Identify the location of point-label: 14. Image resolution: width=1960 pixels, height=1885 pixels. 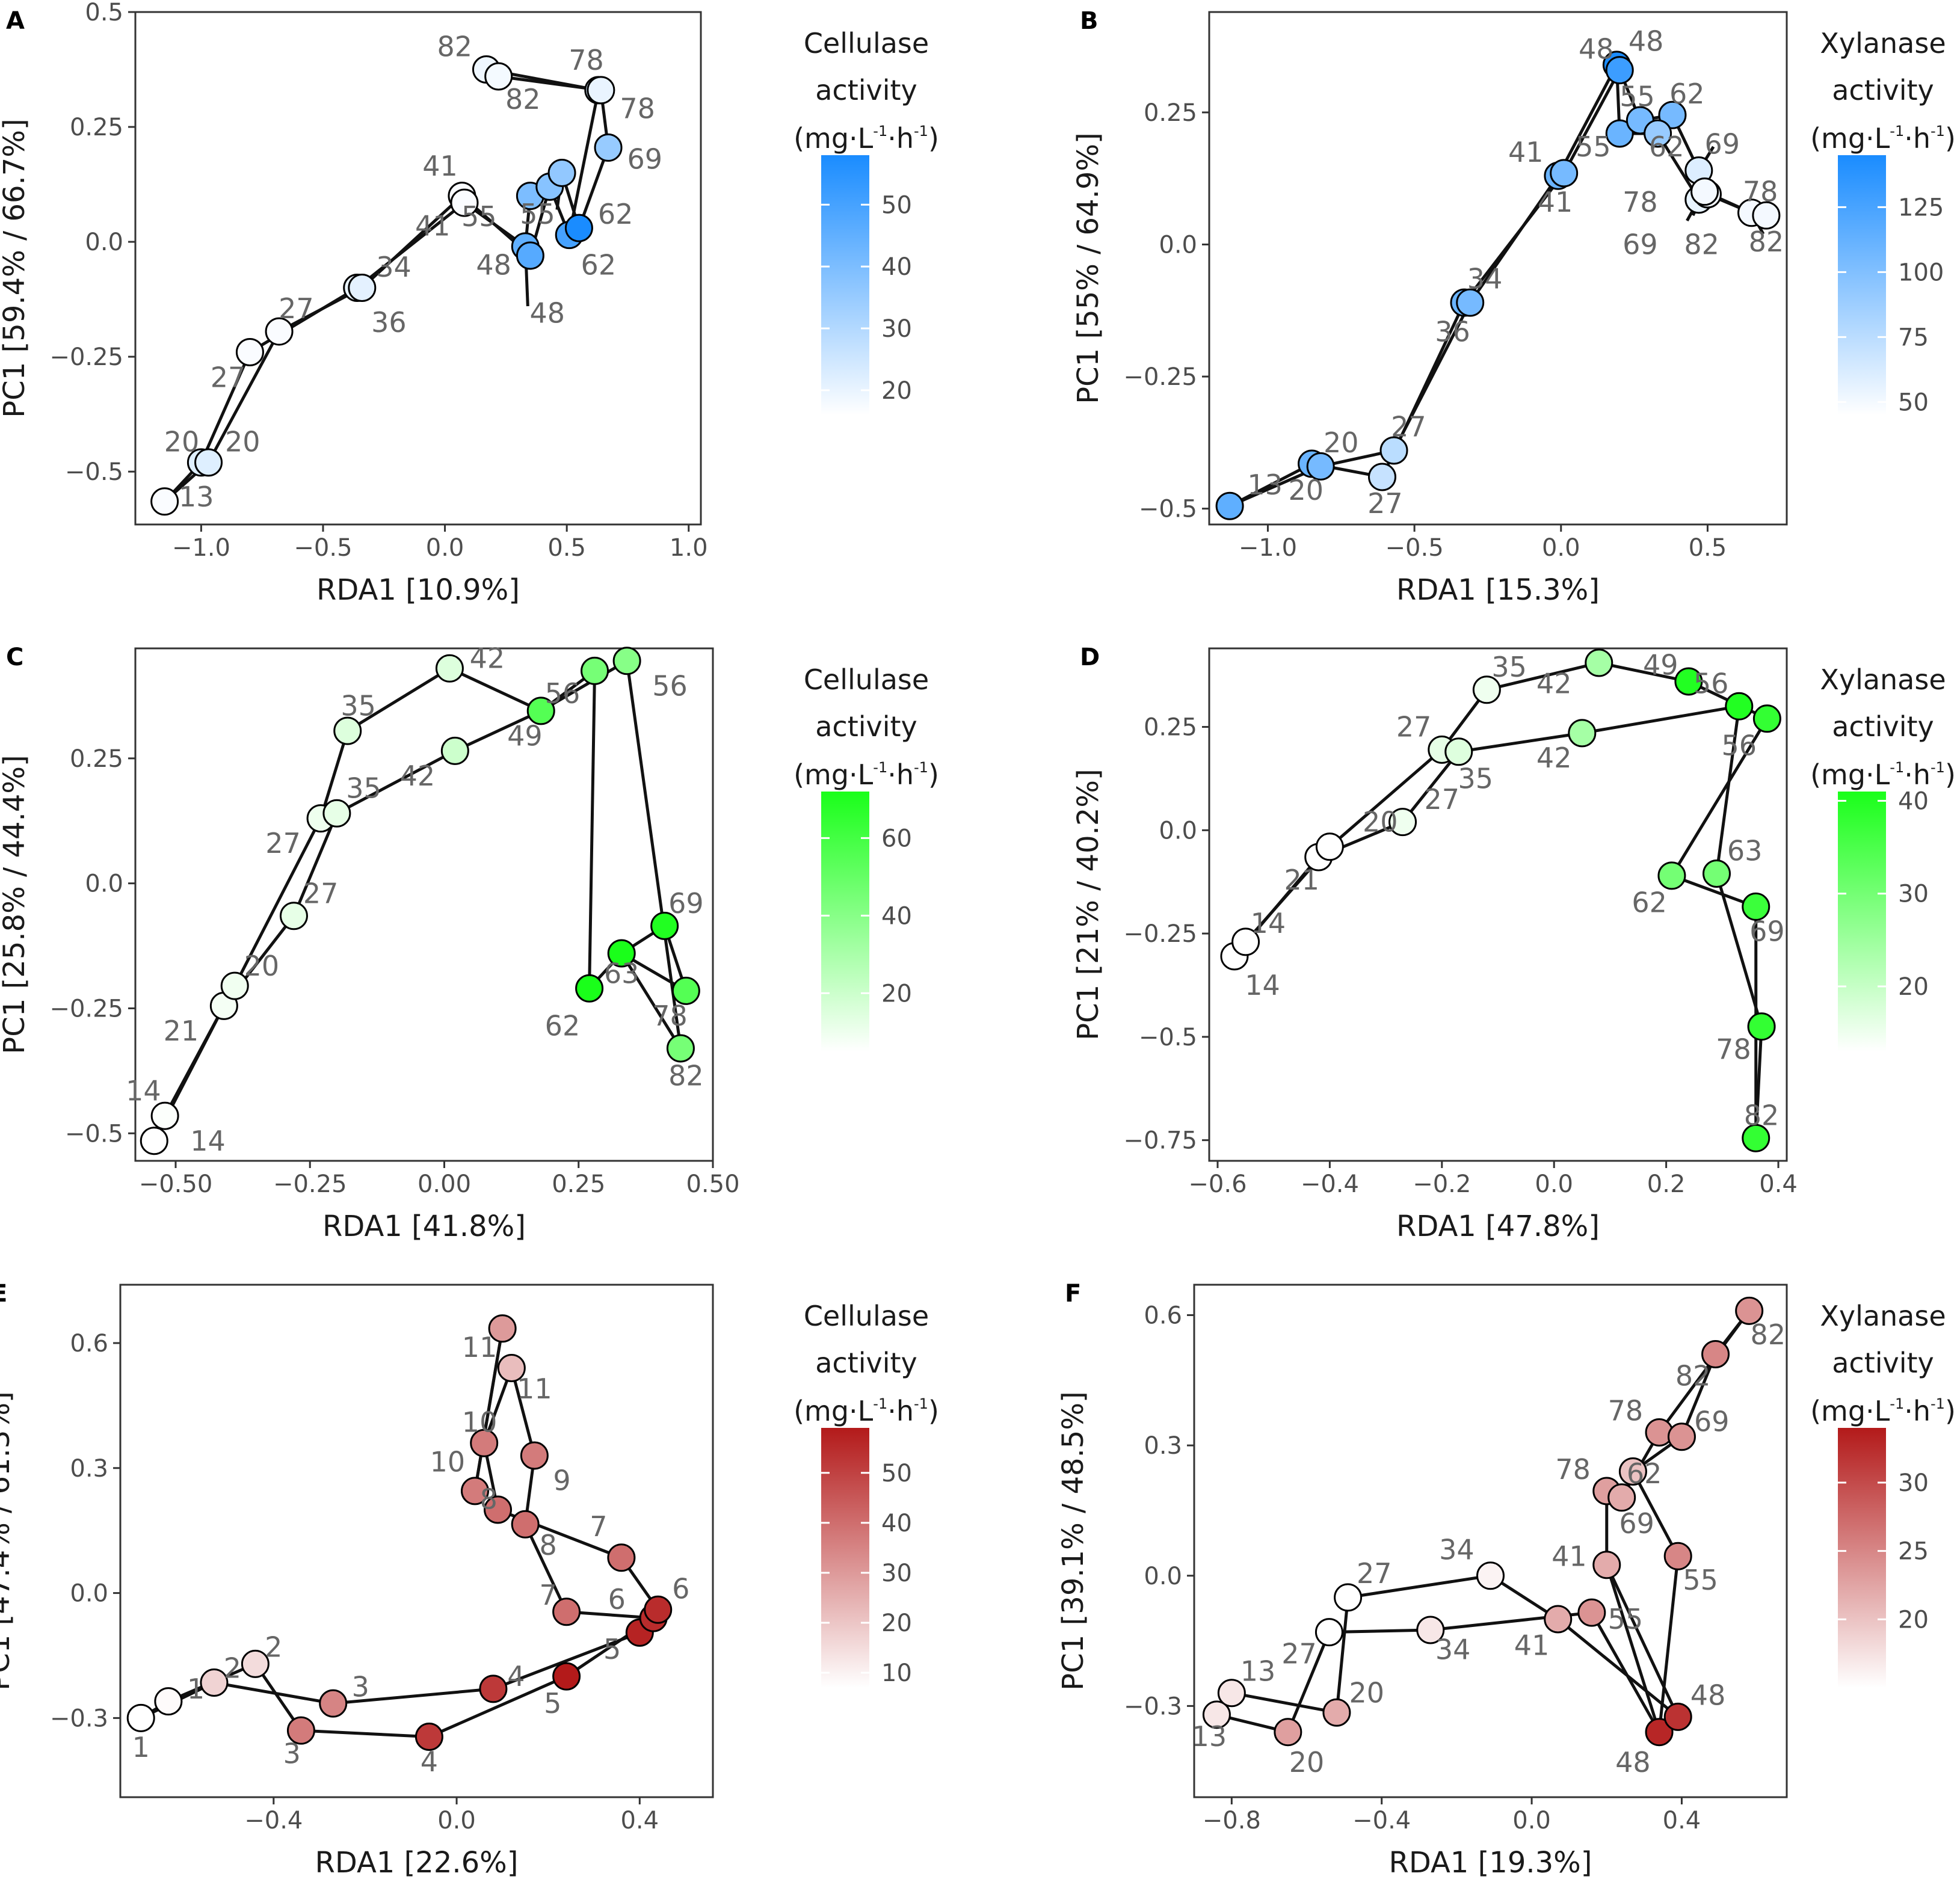
(1262, 985).